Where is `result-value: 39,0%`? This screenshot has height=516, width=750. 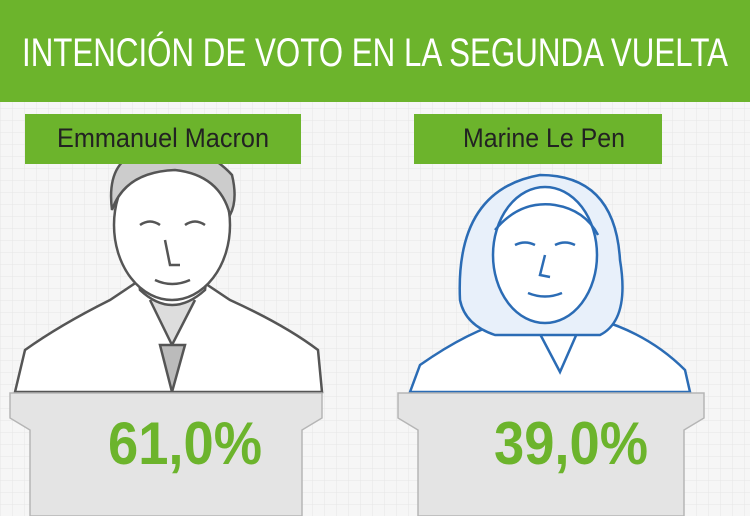
result-value: 39,0% is located at coordinates (571, 443).